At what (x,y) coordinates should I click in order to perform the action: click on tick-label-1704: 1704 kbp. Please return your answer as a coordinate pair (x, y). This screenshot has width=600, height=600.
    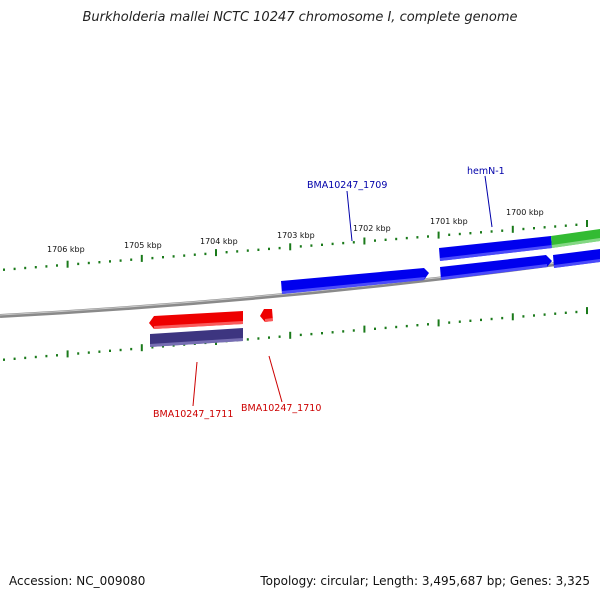
    Looking at the image, I should click on (219, 241).